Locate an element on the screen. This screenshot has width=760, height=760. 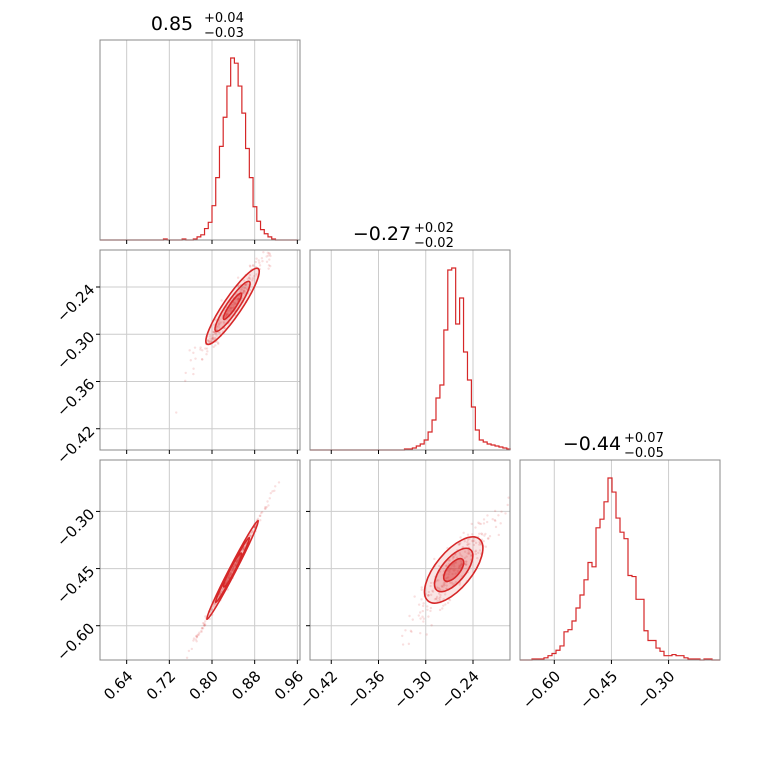
histogram-panel-3: −0.44 +0.07−0.05 is located at coordinates (620, 547).